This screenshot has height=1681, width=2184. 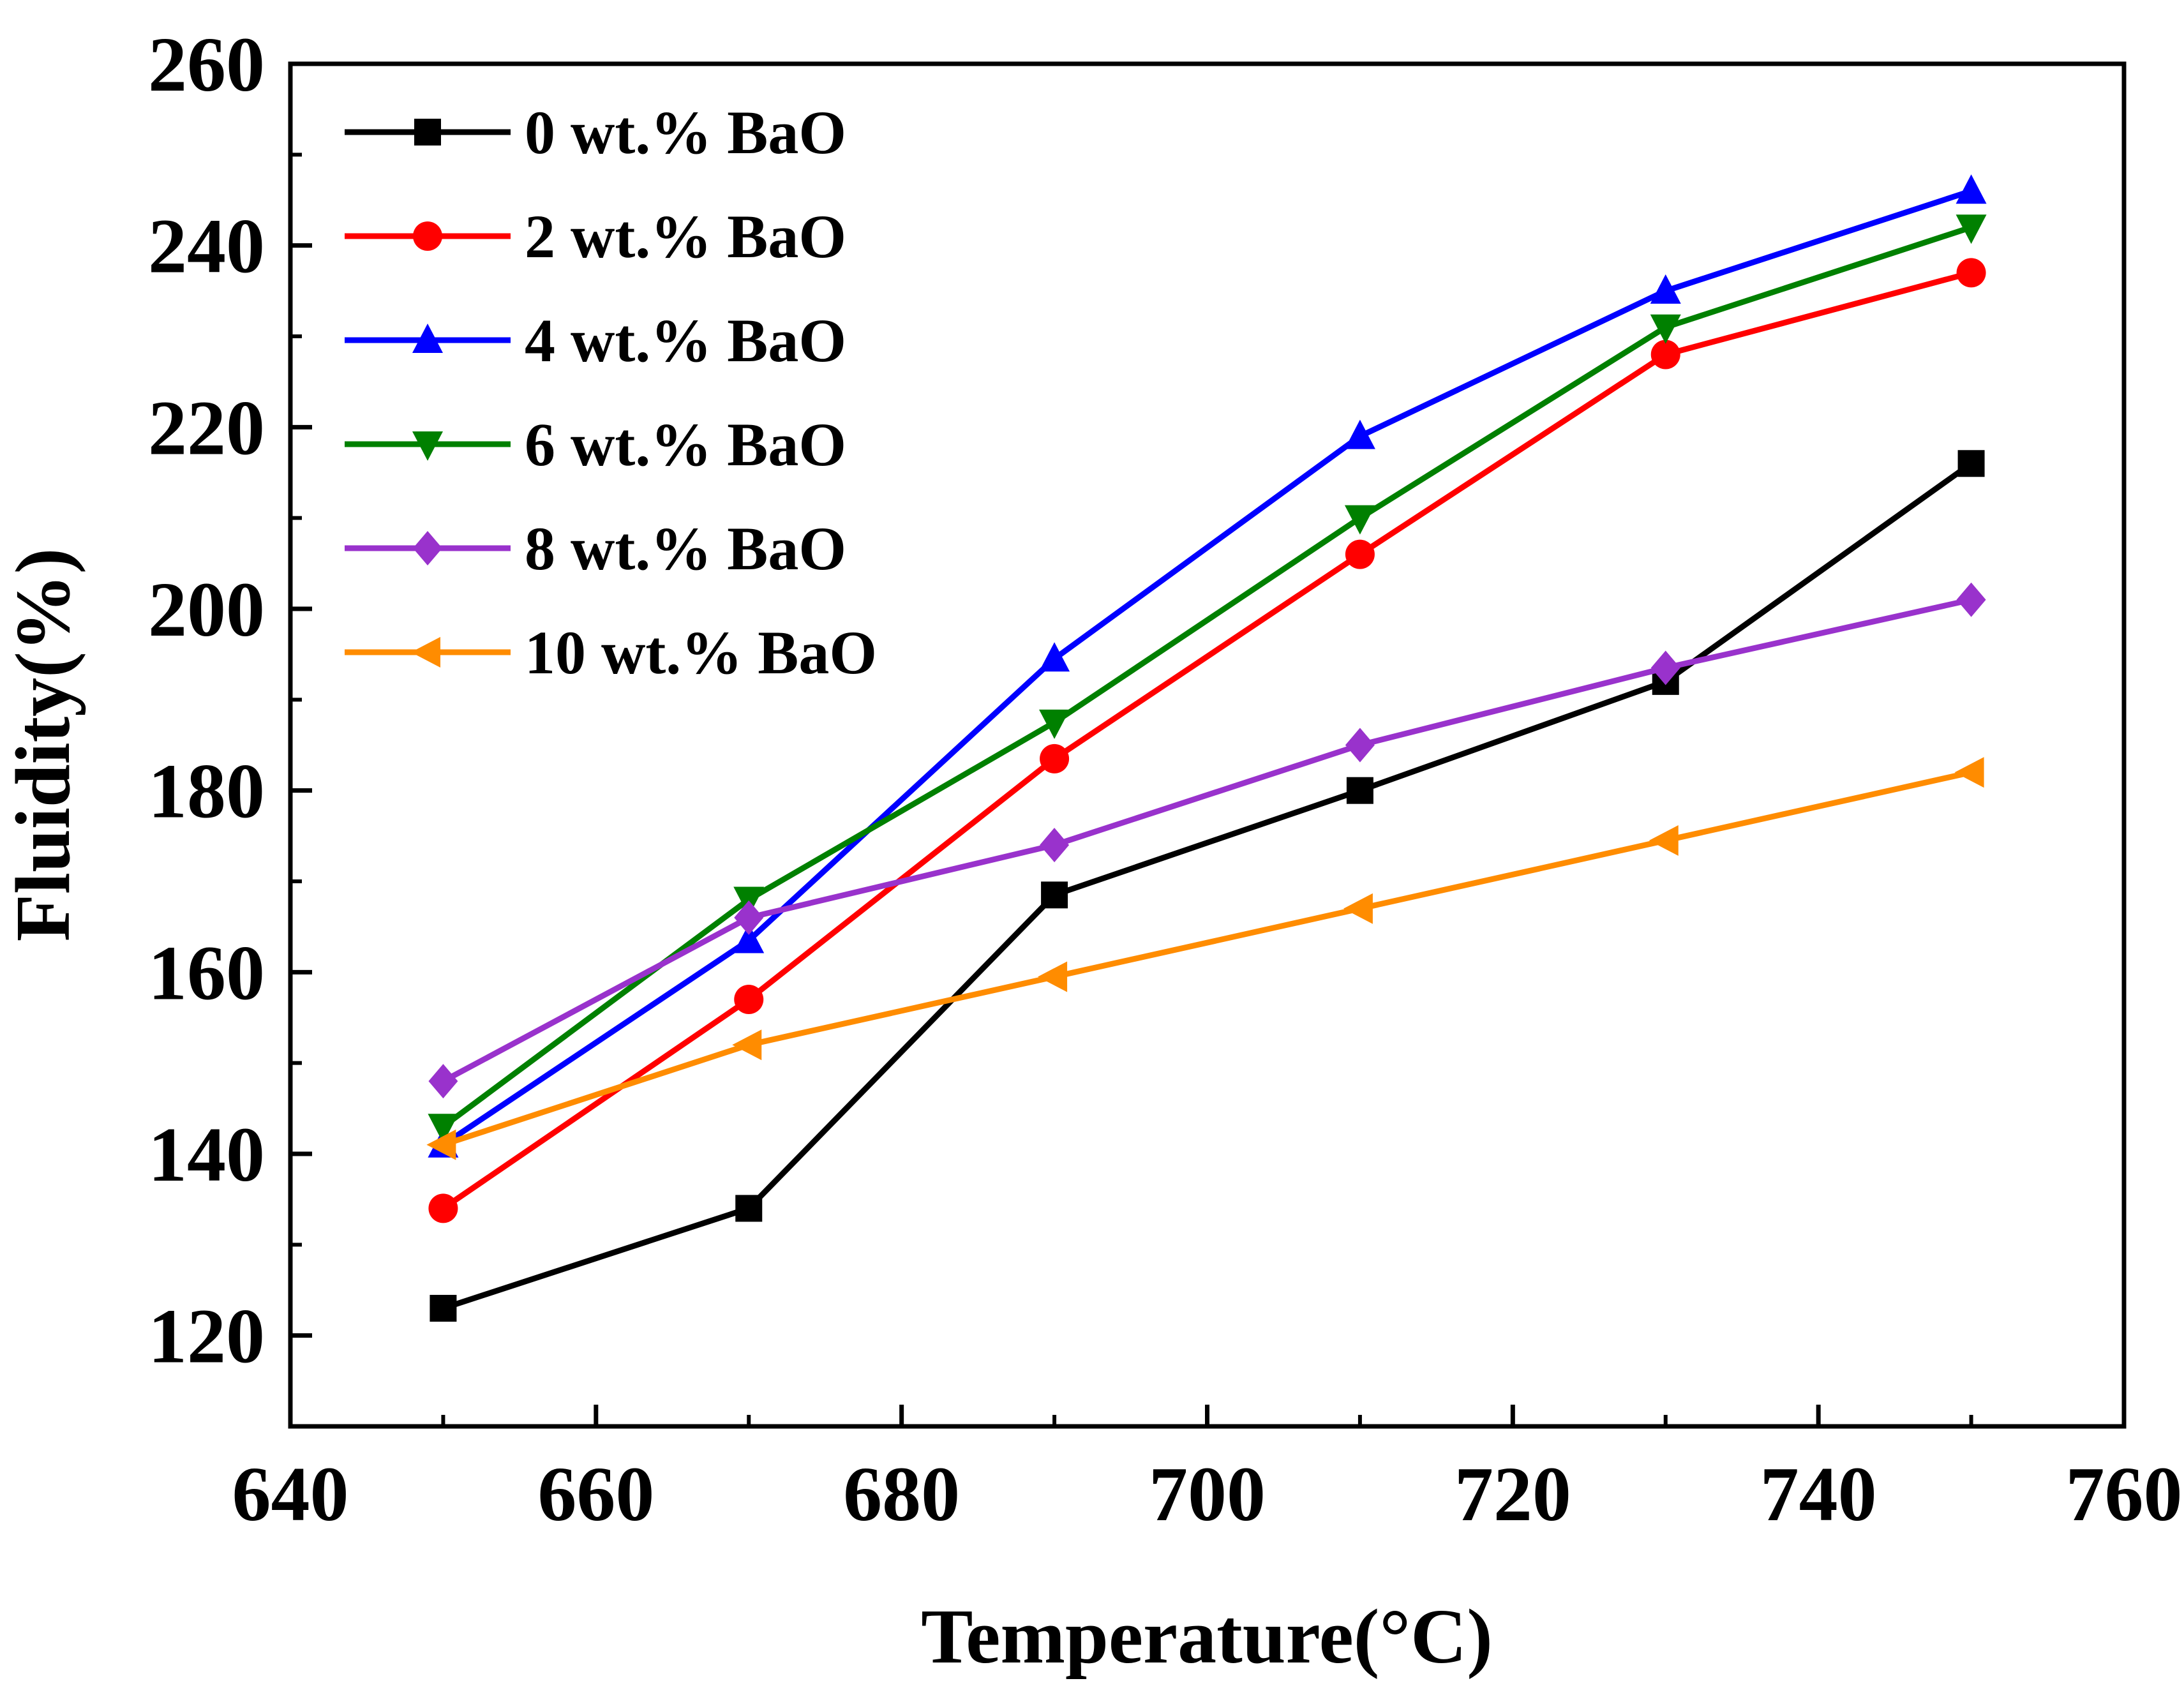 What do you see at coordinates (901, 1494) in the screenshot?
I see `x-tick-label: 680` at bounding box center [901, 1494].